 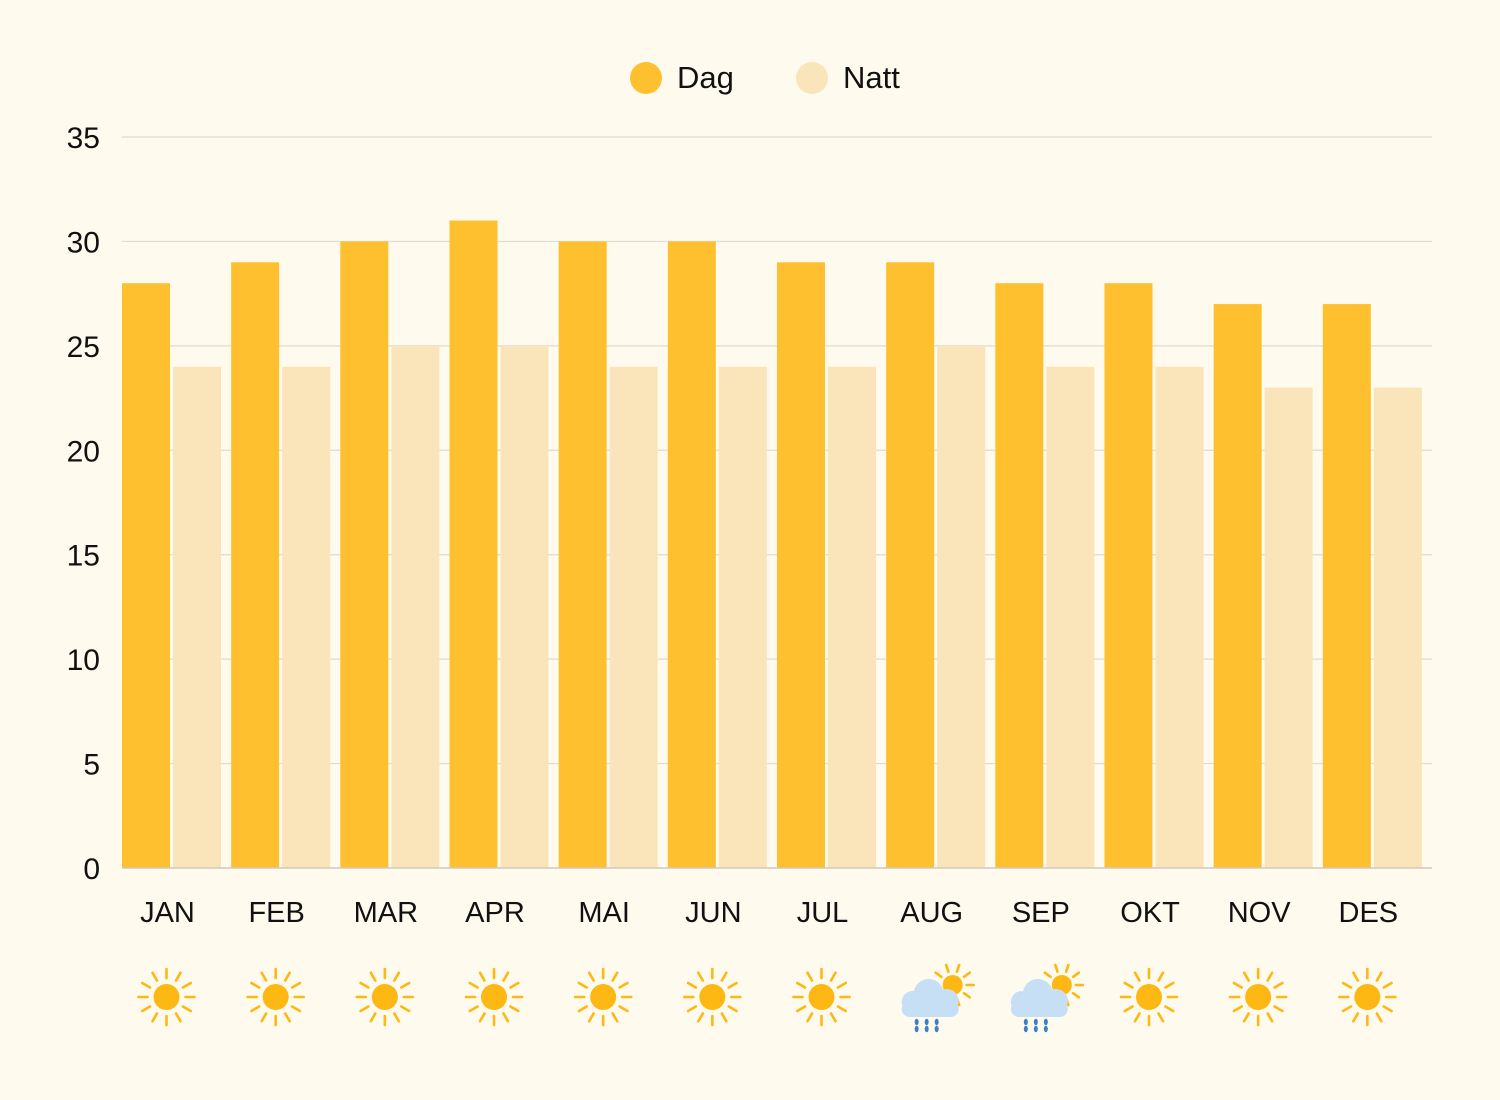 What do you see at coordinates (364, 554) in the screenshot?
I see `bar-dag-mar` at bounding box center [364, 554].